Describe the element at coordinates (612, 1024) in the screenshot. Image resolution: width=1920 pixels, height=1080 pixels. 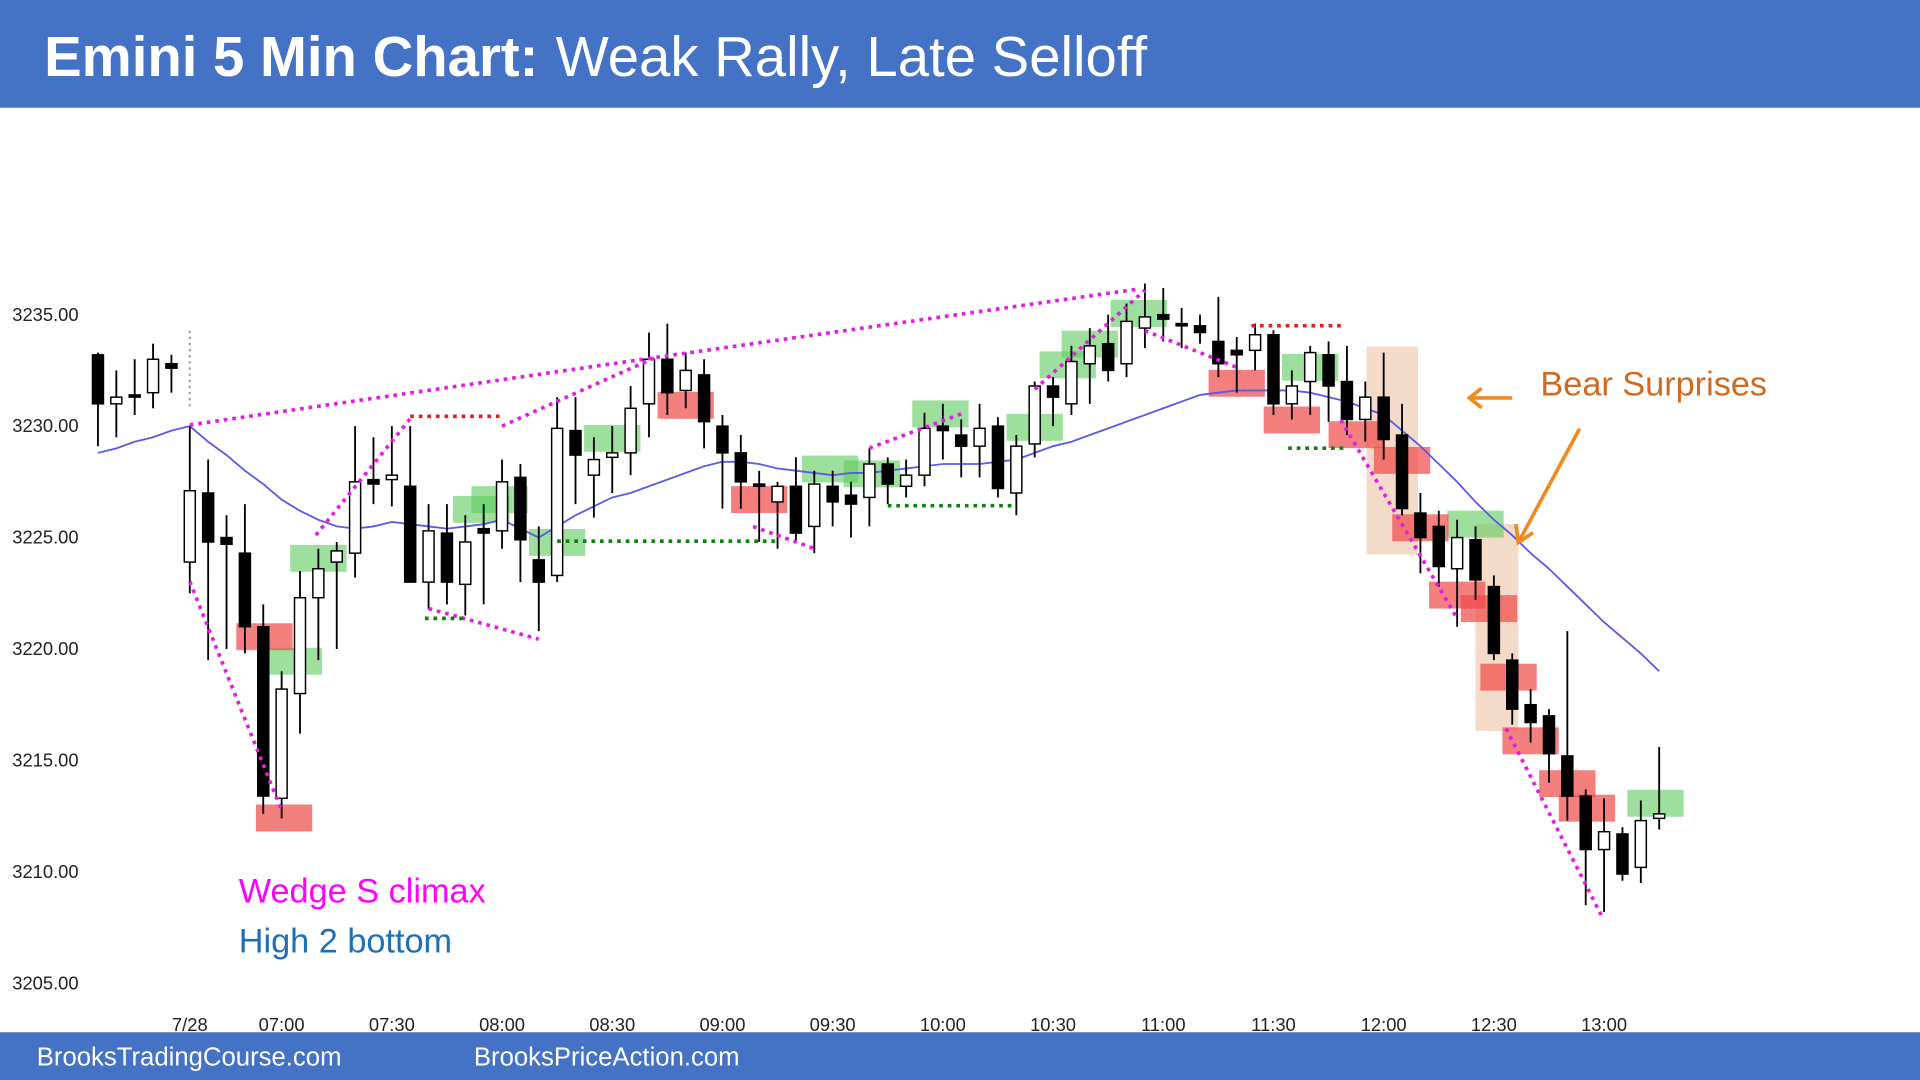
I see `x-tick-label: 08:30` at that location.